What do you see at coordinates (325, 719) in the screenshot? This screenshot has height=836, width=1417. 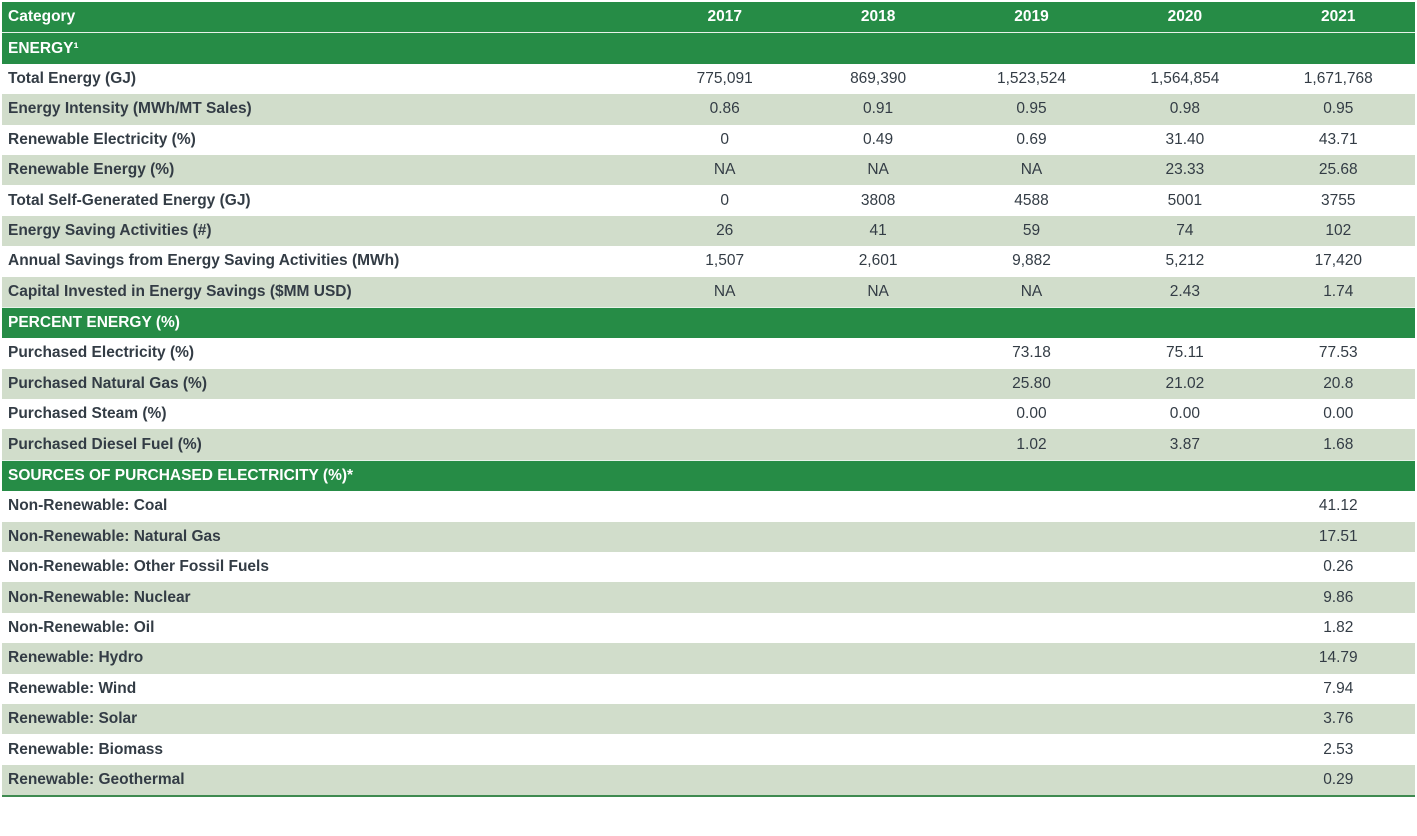 I see `row-label: Renewable: Solar` at bounding box center [325, 719].